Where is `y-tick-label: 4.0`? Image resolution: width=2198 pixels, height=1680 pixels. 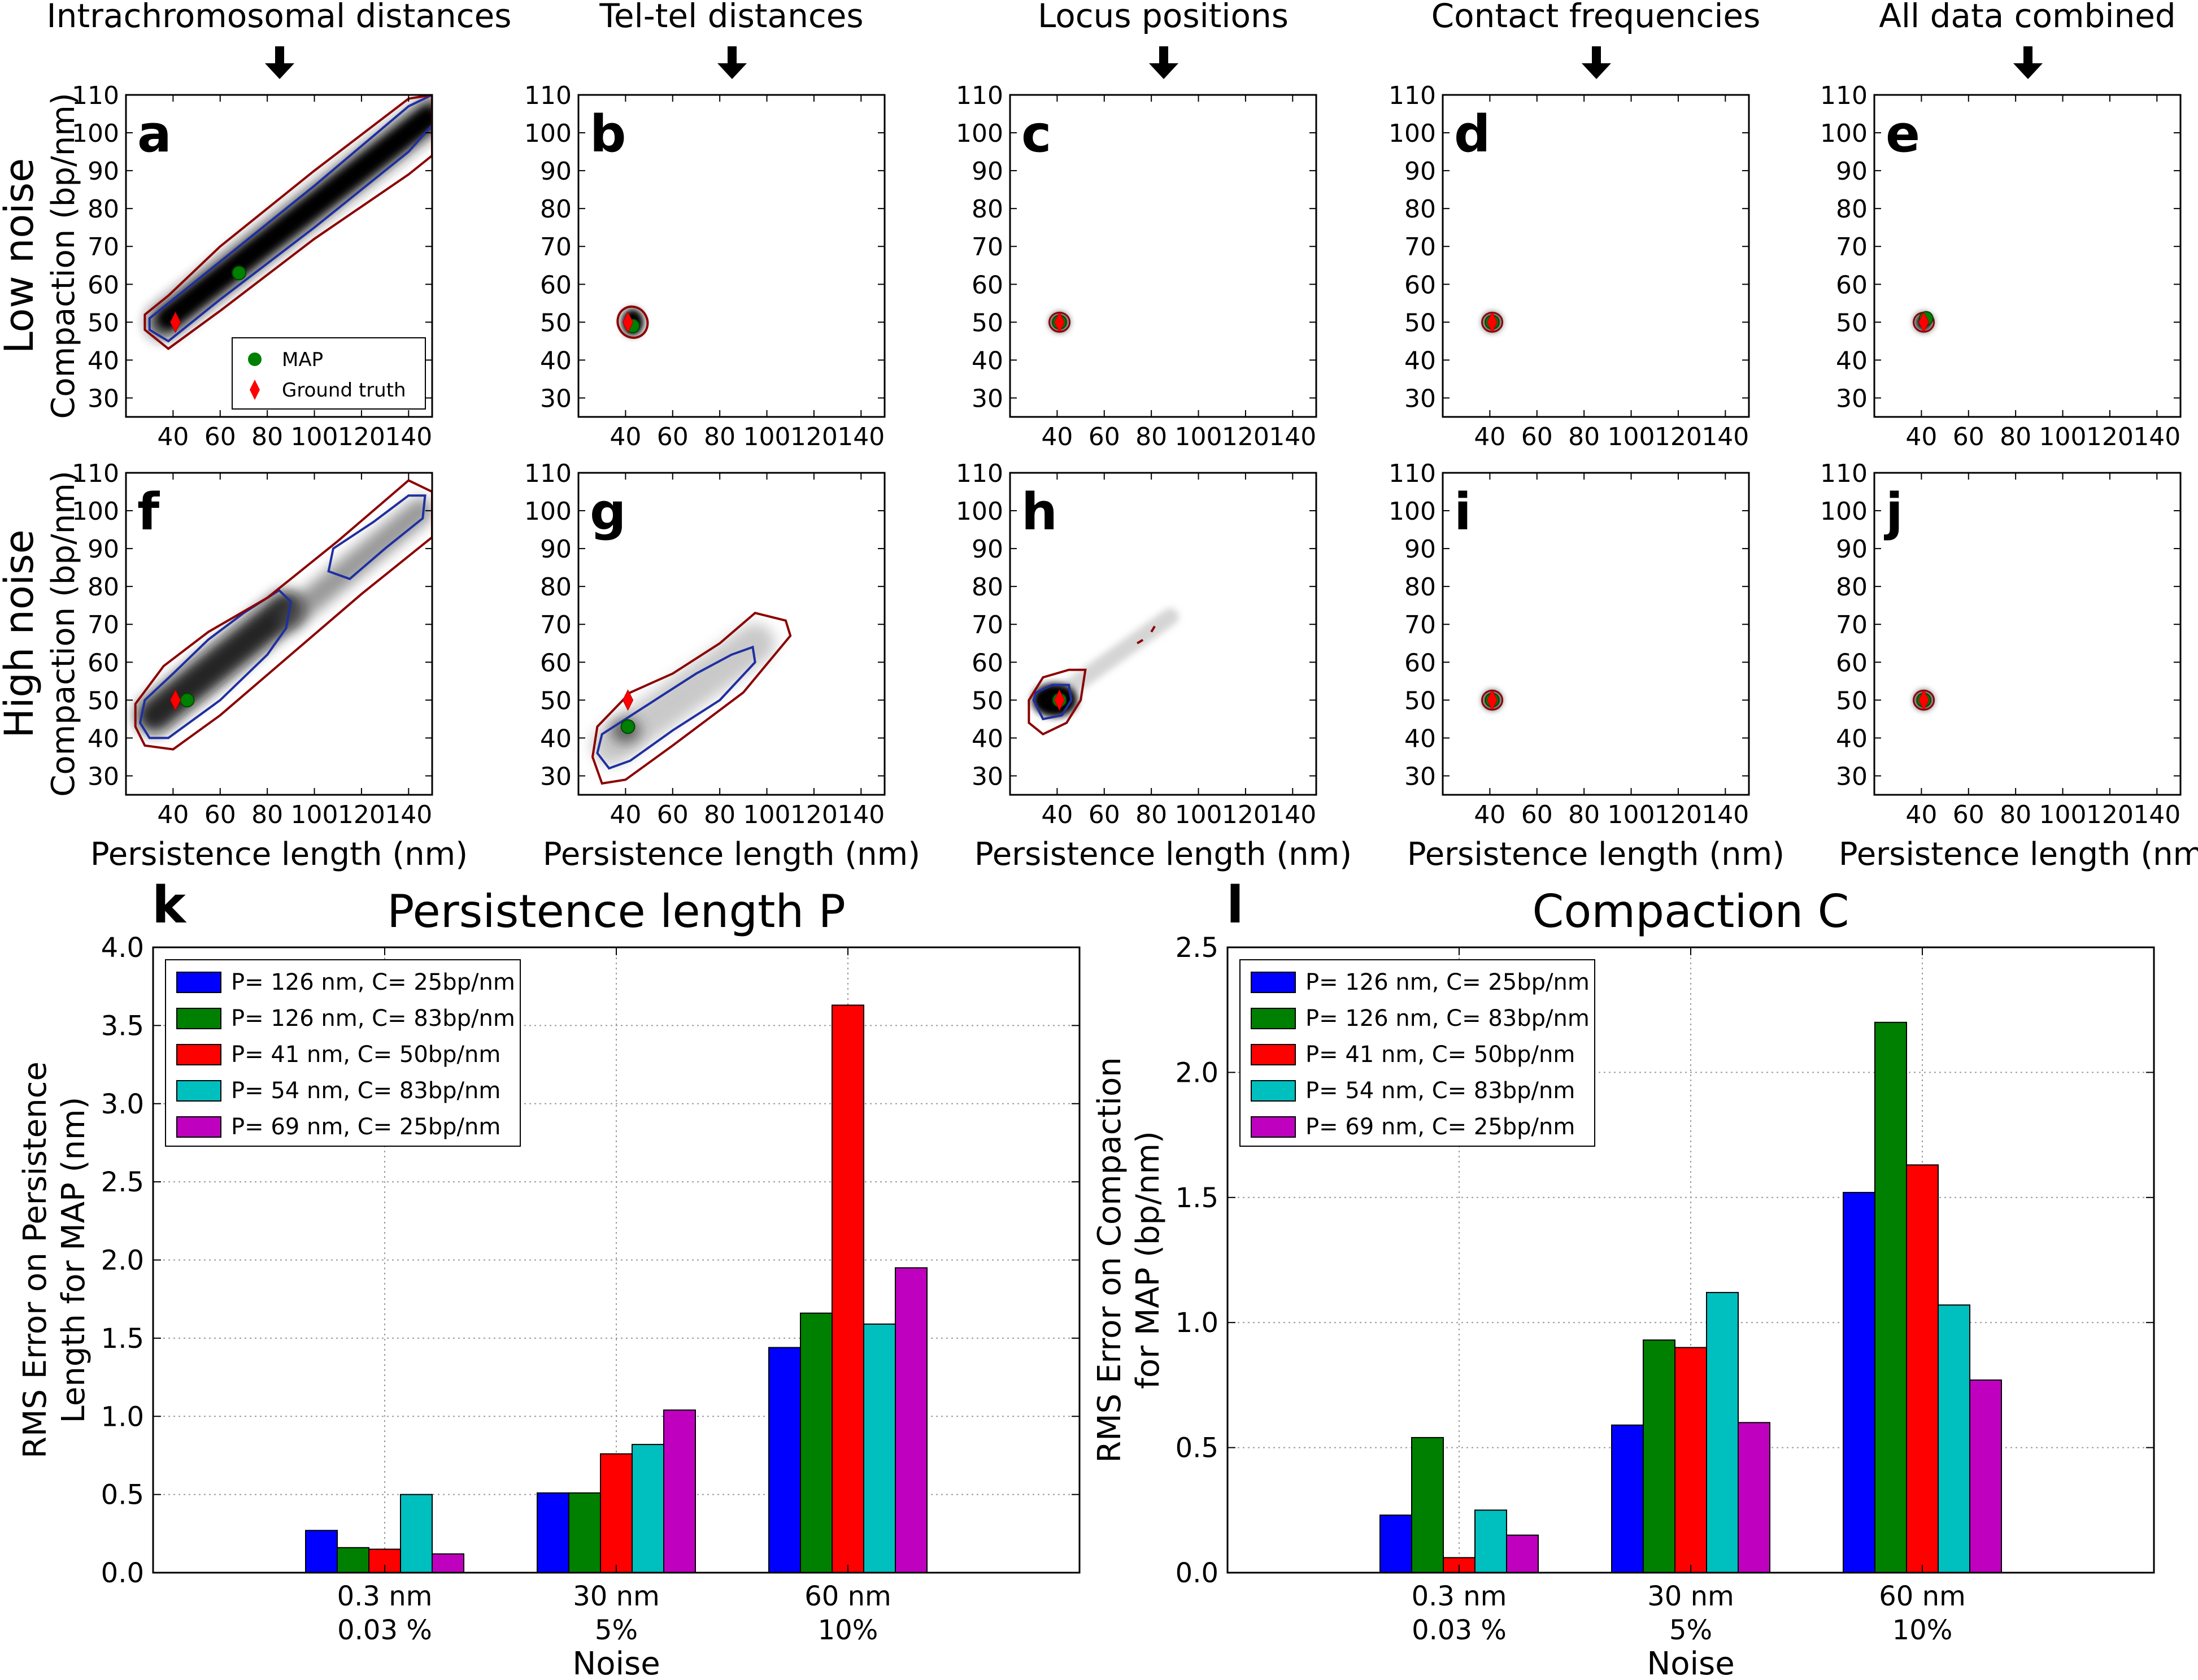 y-tick-label: 4.0 is located at coordinates (122, 948).